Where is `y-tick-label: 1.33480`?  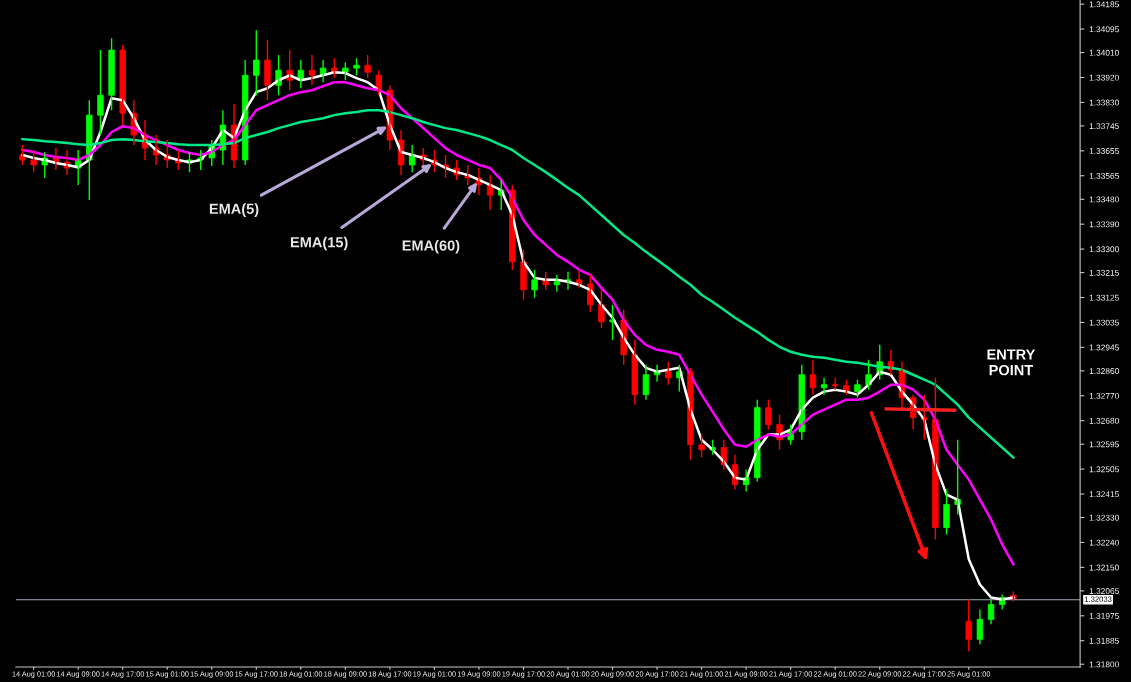
y-tick-label: 1.33480 is located at coordinates (1104, 199).